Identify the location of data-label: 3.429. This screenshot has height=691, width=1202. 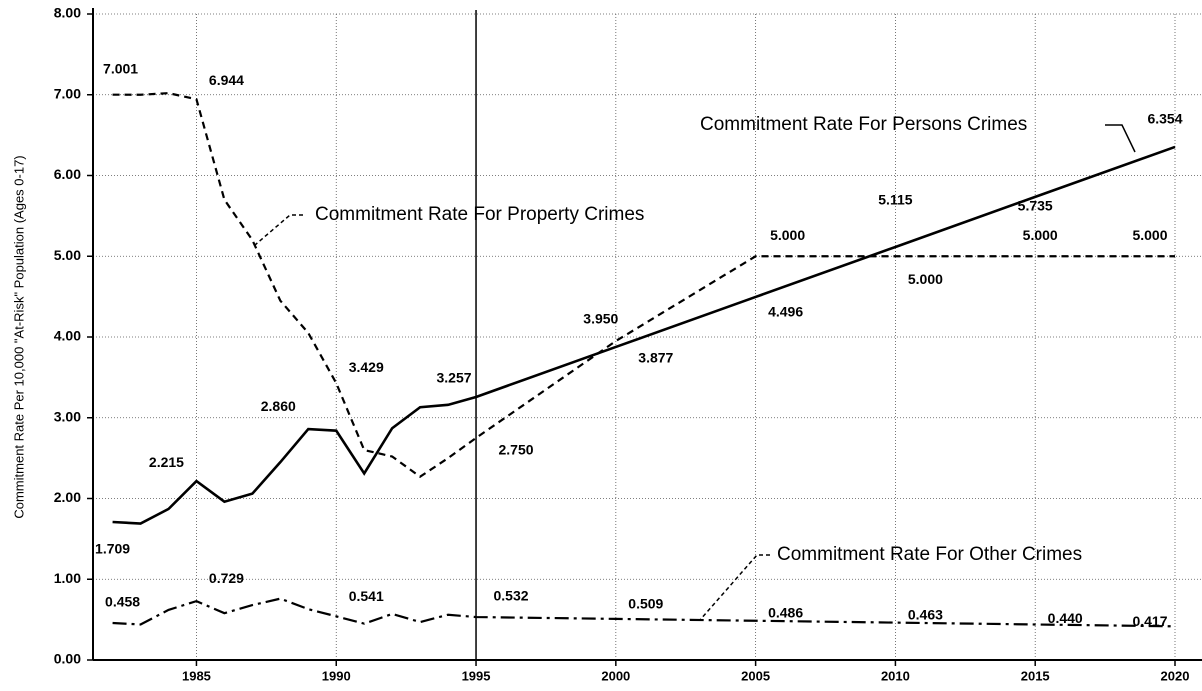
(366, 367).